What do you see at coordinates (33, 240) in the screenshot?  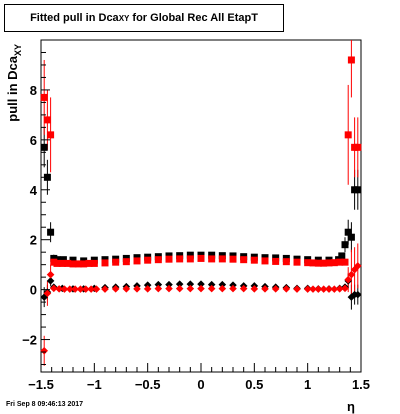 I see `y-tick-label: 2` at bounding box center [33, 240].